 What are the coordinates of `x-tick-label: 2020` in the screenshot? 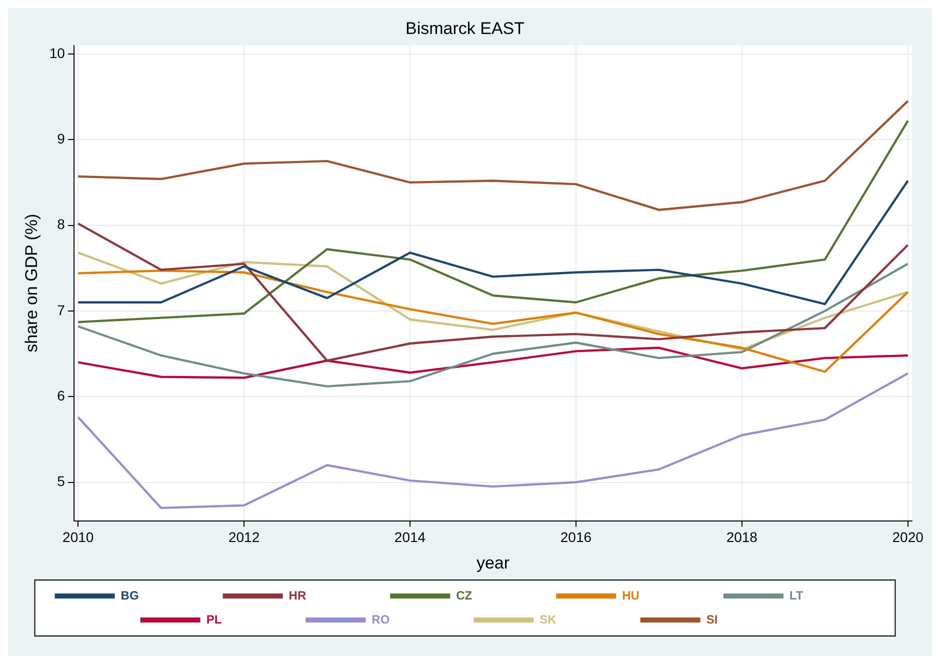 It's located at (908, 537).